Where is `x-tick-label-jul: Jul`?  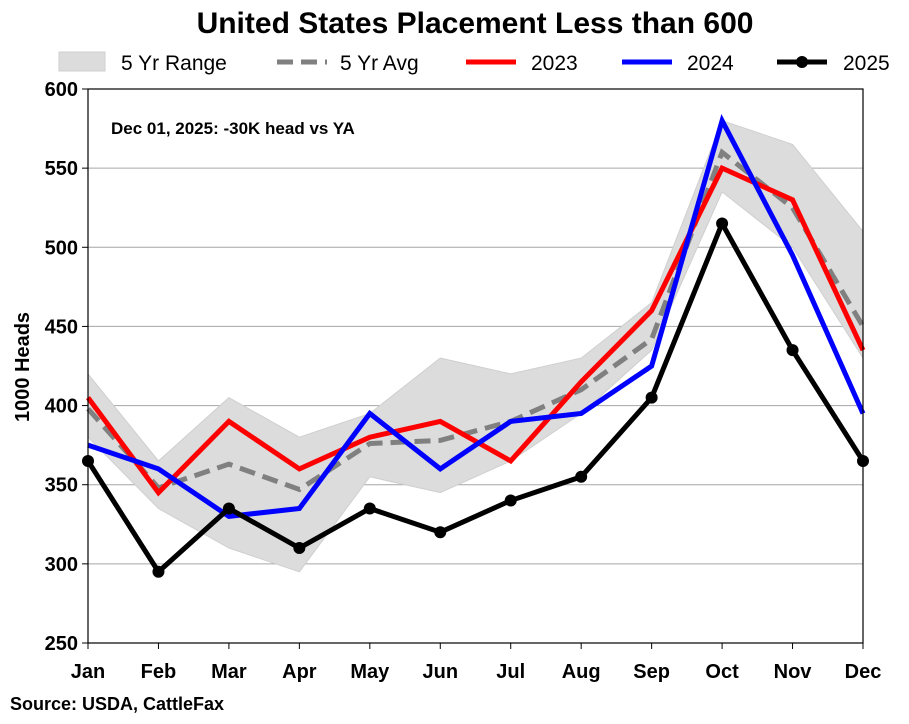
x-tick-label-jul: Jul is located at coordinates (510, 672).